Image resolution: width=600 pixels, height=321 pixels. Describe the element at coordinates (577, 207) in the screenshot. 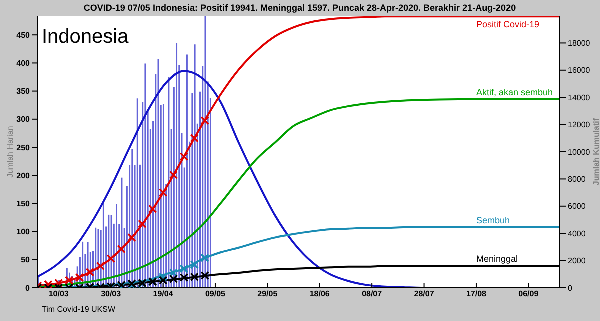

I see `y2-tick-label: 6000` at that location.